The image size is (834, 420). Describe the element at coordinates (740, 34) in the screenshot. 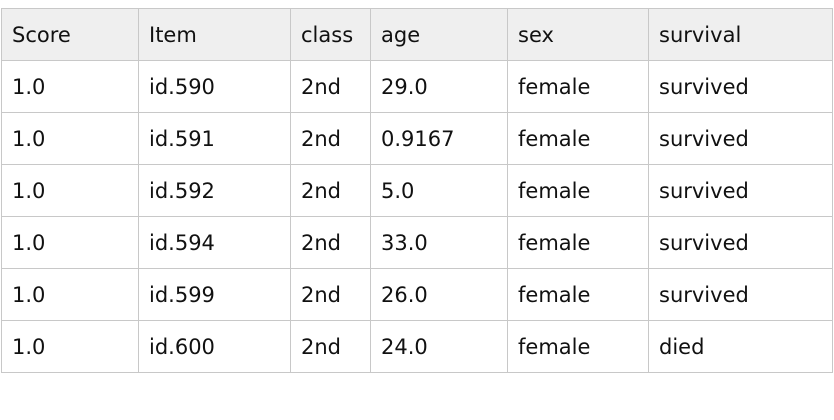

I see `column-header: survival` at that location.